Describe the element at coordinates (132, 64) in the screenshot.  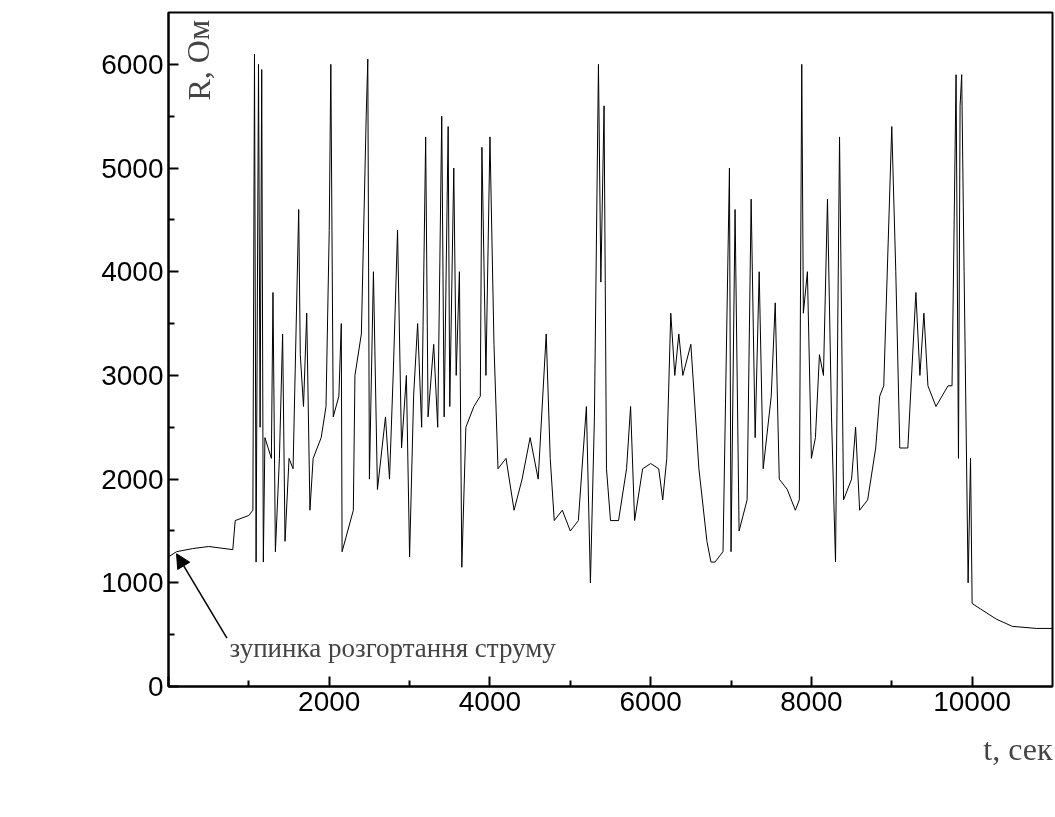
I see `y-tick-label: 6000` at that location.